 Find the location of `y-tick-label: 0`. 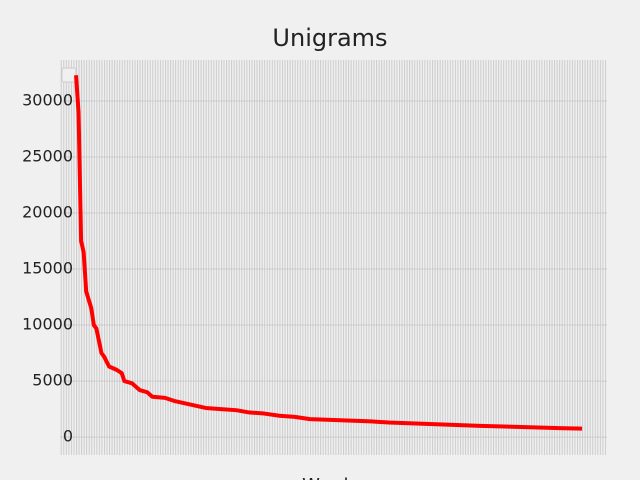

y-tick-label: 0 is located at coordinates (68, 436).